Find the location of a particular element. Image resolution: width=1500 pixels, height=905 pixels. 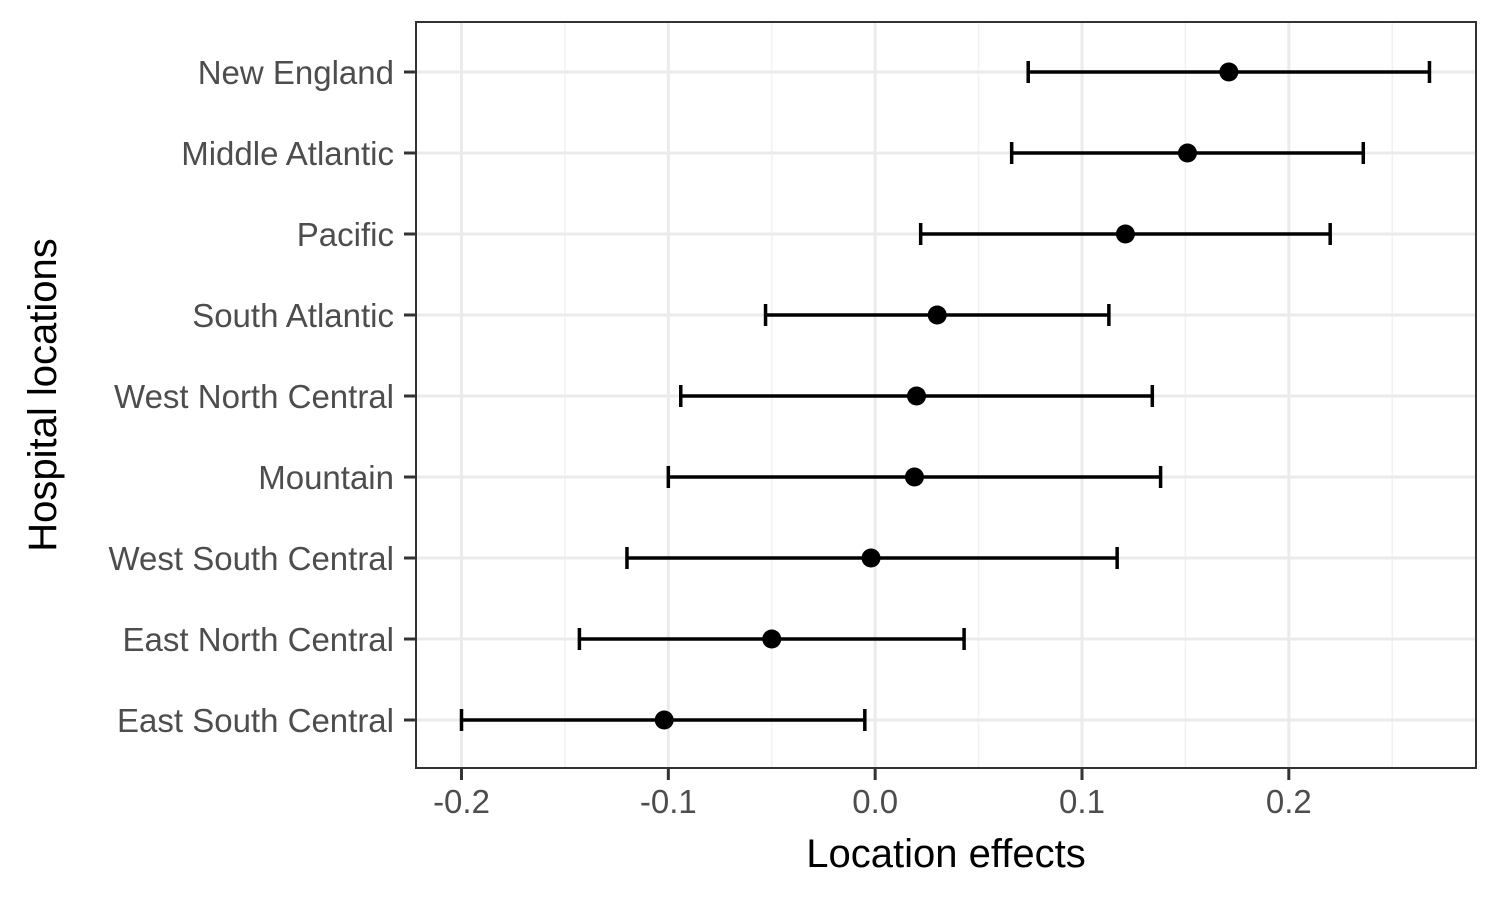

y-tick-label: South Atlantic is located at coordinates (293, 315).